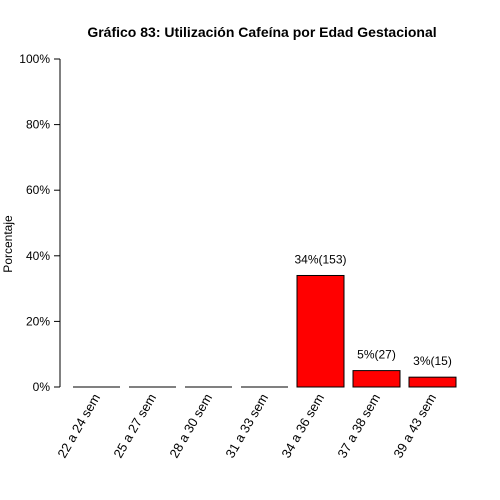 Image resolution: width=500 pixels, height=500 pixels. Describe the element at coordinates (302, 425) in the screenshot. I see `x-tick-label: 34 a 36 sem` at that location.